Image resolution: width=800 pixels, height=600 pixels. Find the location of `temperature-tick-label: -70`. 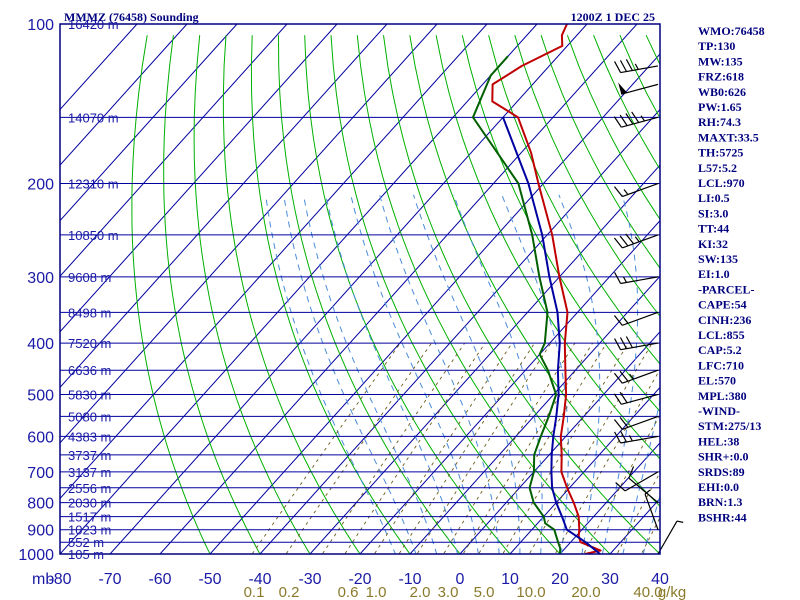

temperature-tick-label: -70 is located at coordinates (109, 579).